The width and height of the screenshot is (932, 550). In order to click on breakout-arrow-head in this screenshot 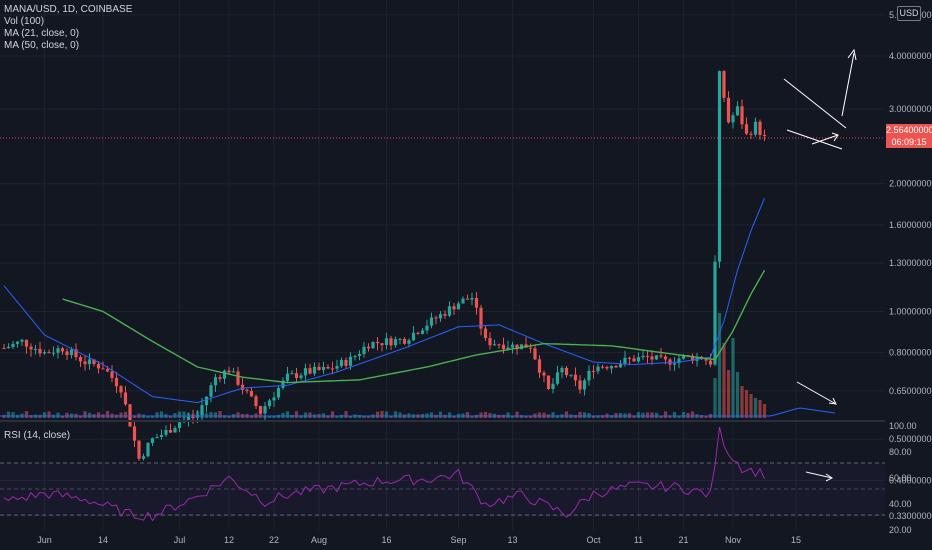, I will do `click(852, 54)`.